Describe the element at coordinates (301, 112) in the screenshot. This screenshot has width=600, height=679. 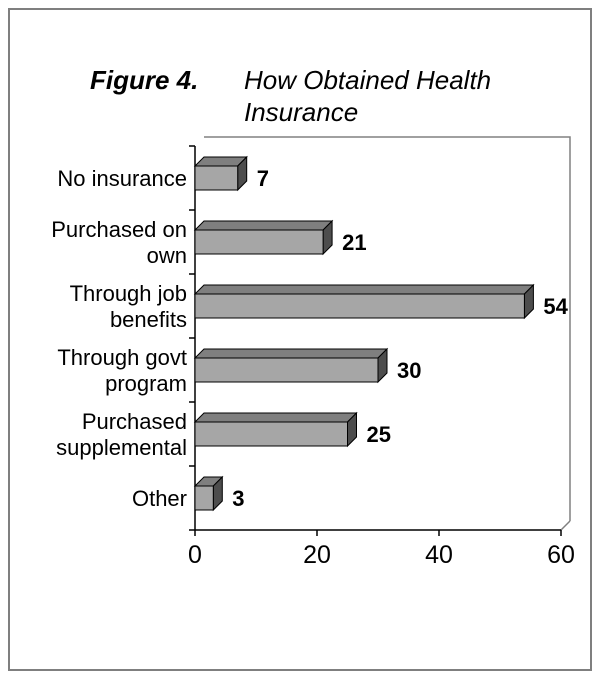
I see `title-line-2: Insurance` at that location.